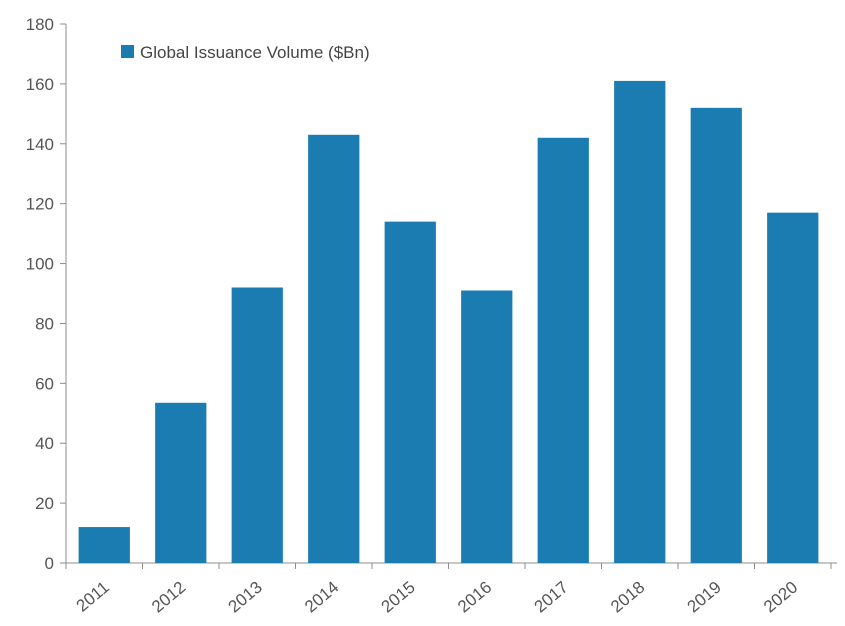 This screenshot has height=626, width=845. What do you see at coordinates (40, 84) in the screenshot?
I see `y-tick-label: 160` at bounding box center [40, 84].